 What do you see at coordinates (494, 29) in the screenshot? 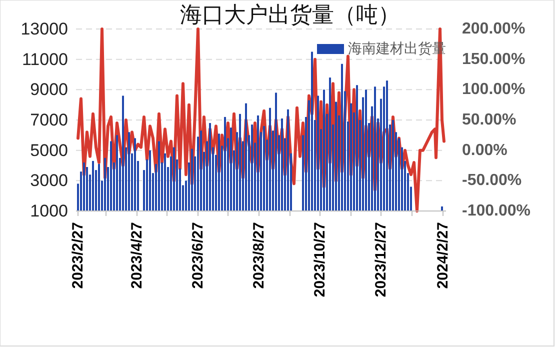
I see `y2-tick-label: 200.00%` at bounding box center [494, 29].